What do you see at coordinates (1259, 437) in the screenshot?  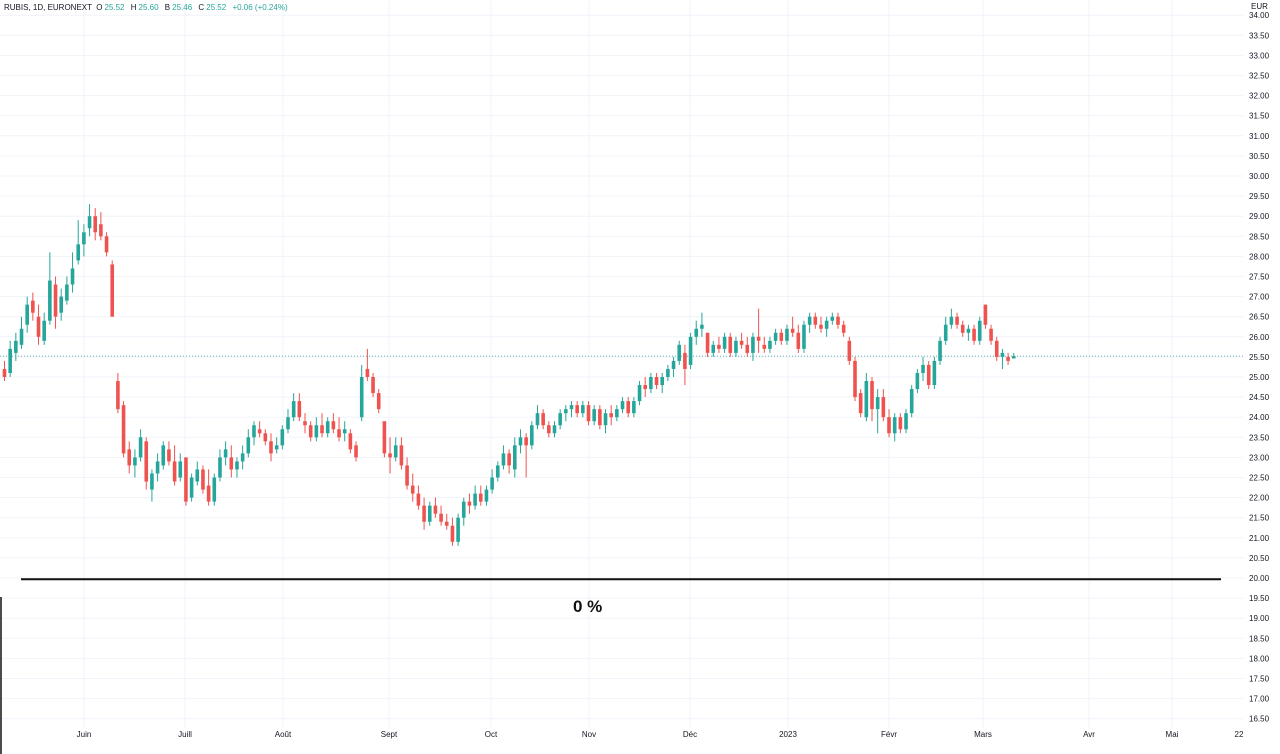 I see `price-tick-label: 23.50` at bounding box center [1259, 437].